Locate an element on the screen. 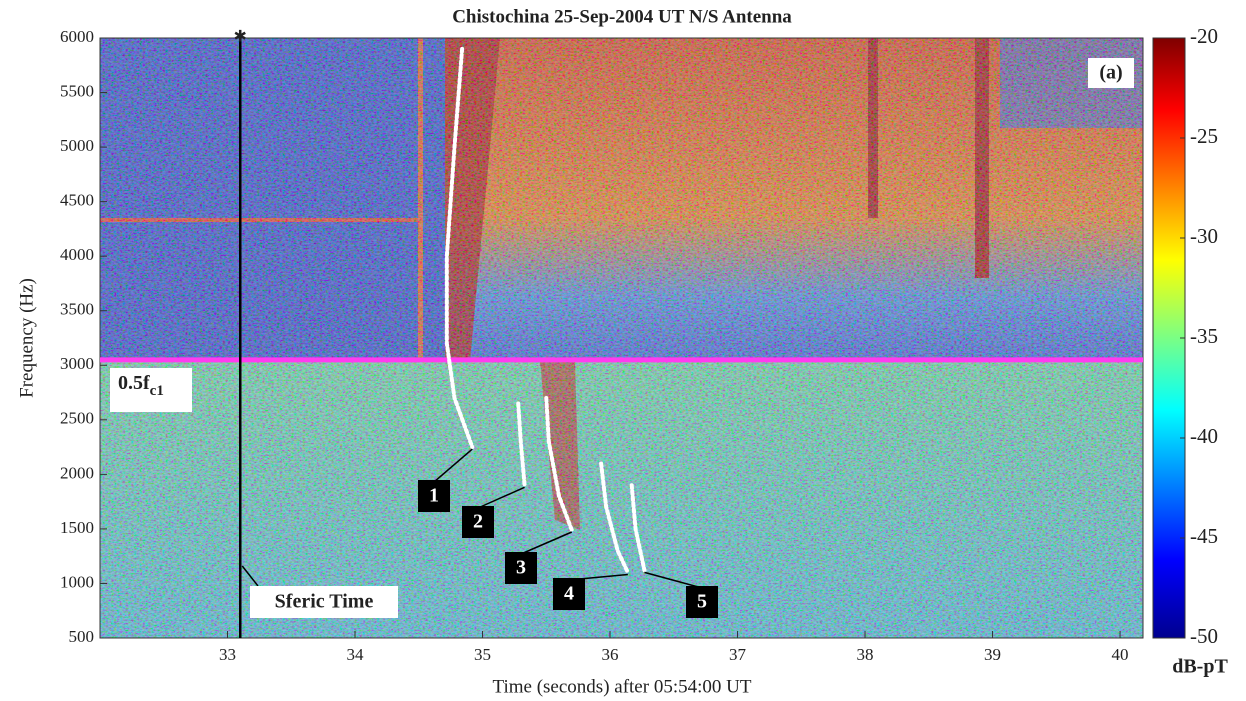 The height and width of the screenshot is (701, 1246). y-tick-label: 4000 is located at coordinates (77, 254).